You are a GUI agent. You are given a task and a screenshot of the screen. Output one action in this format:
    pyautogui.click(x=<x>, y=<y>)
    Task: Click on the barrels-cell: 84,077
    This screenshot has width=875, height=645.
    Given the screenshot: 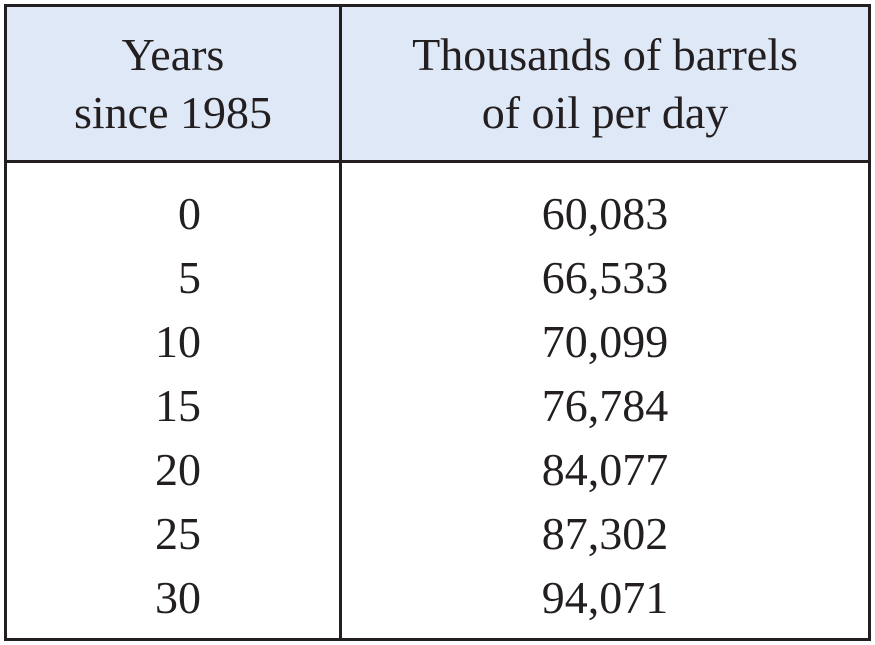 What is the action you would take?
    pyautogui.click(x=605, y=469)
    